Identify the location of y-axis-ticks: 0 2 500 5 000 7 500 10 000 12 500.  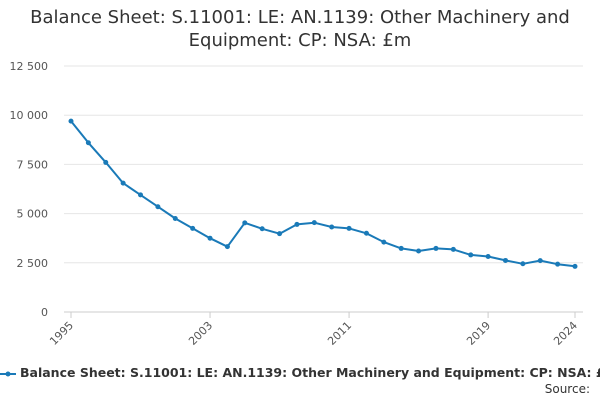
(29, 189).